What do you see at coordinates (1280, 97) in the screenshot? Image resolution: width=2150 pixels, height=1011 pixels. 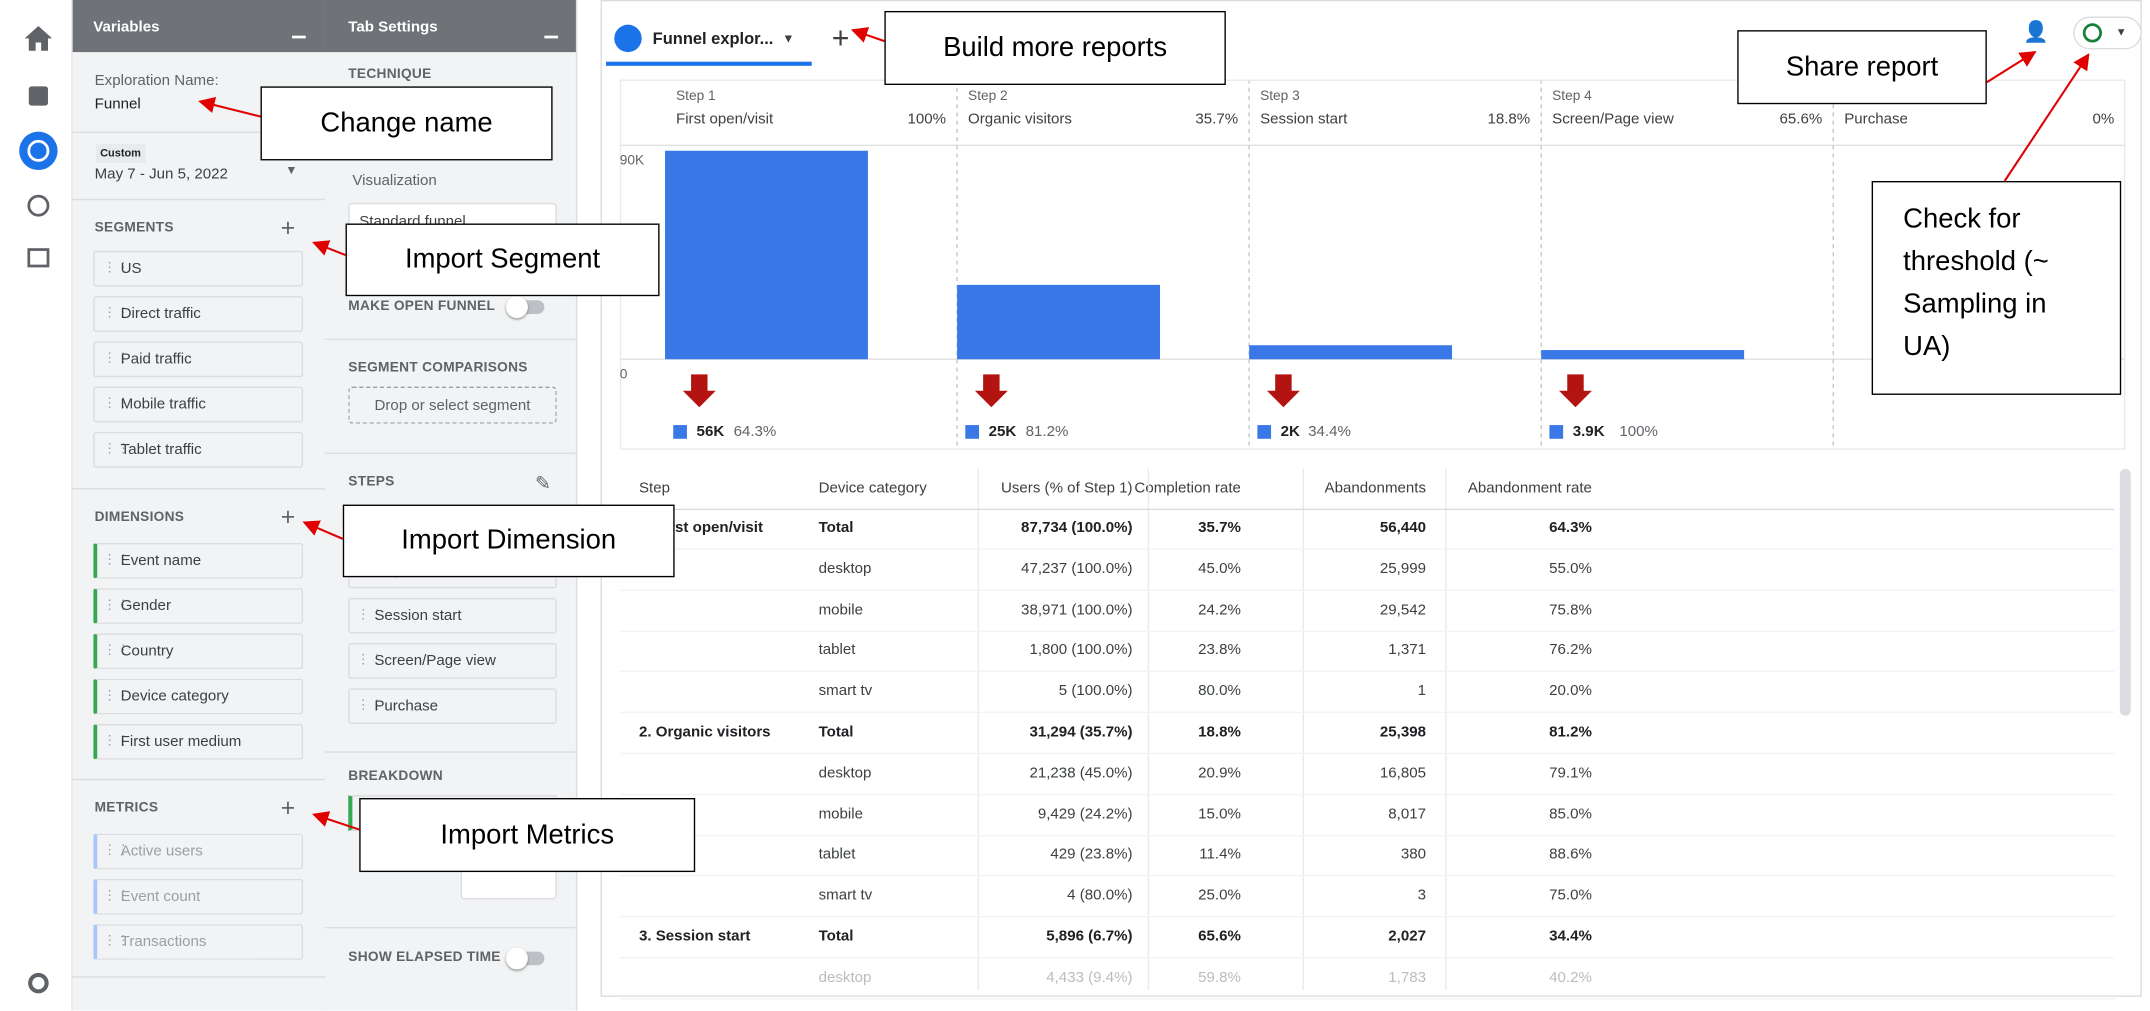 I see `step-label: Step 3` at bounding box center [1280, 97].